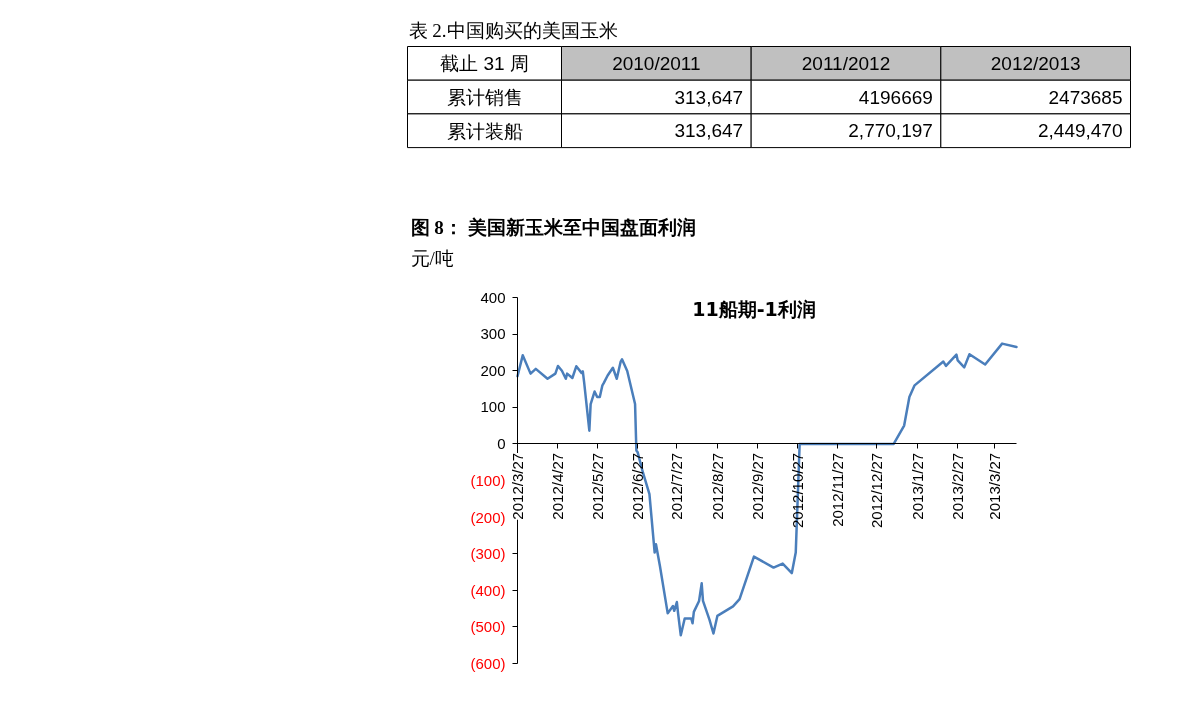  I want to click on x-tick-label: 2012/3/27, so click(517, 486).